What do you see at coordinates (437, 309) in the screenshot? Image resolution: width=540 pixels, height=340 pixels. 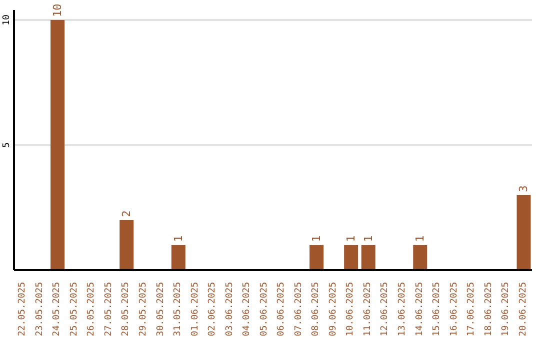 I see `x-tick-label: 15.06.2025` at bounding box center [437, 309].